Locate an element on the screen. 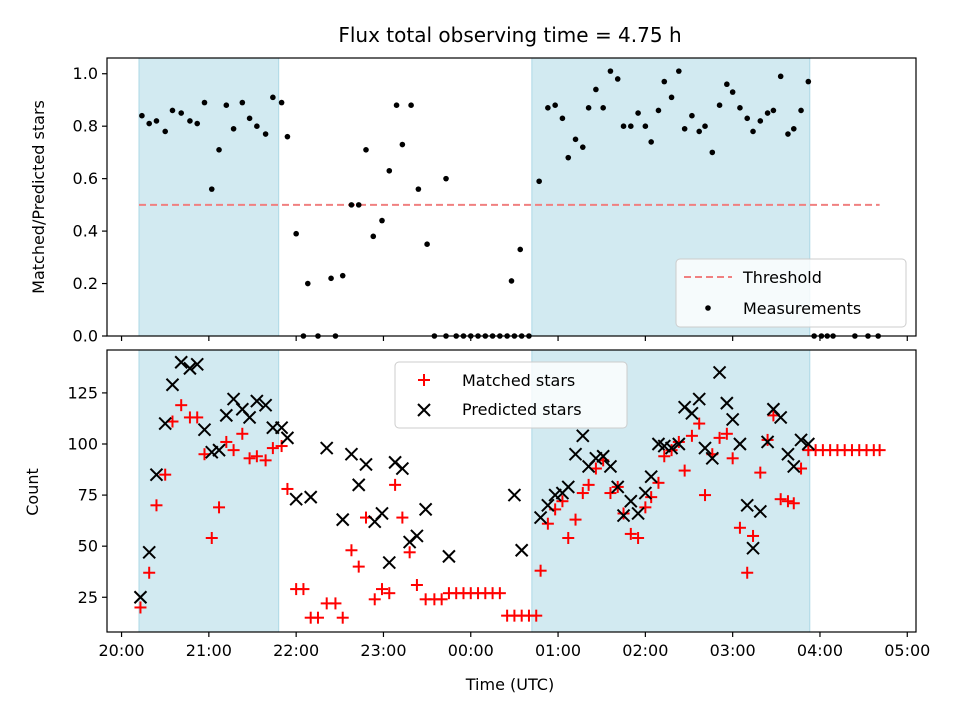 The height and width of the screenshot is (720, 960). x-tick-label: 20:00 is located at coordinates (121, 650).